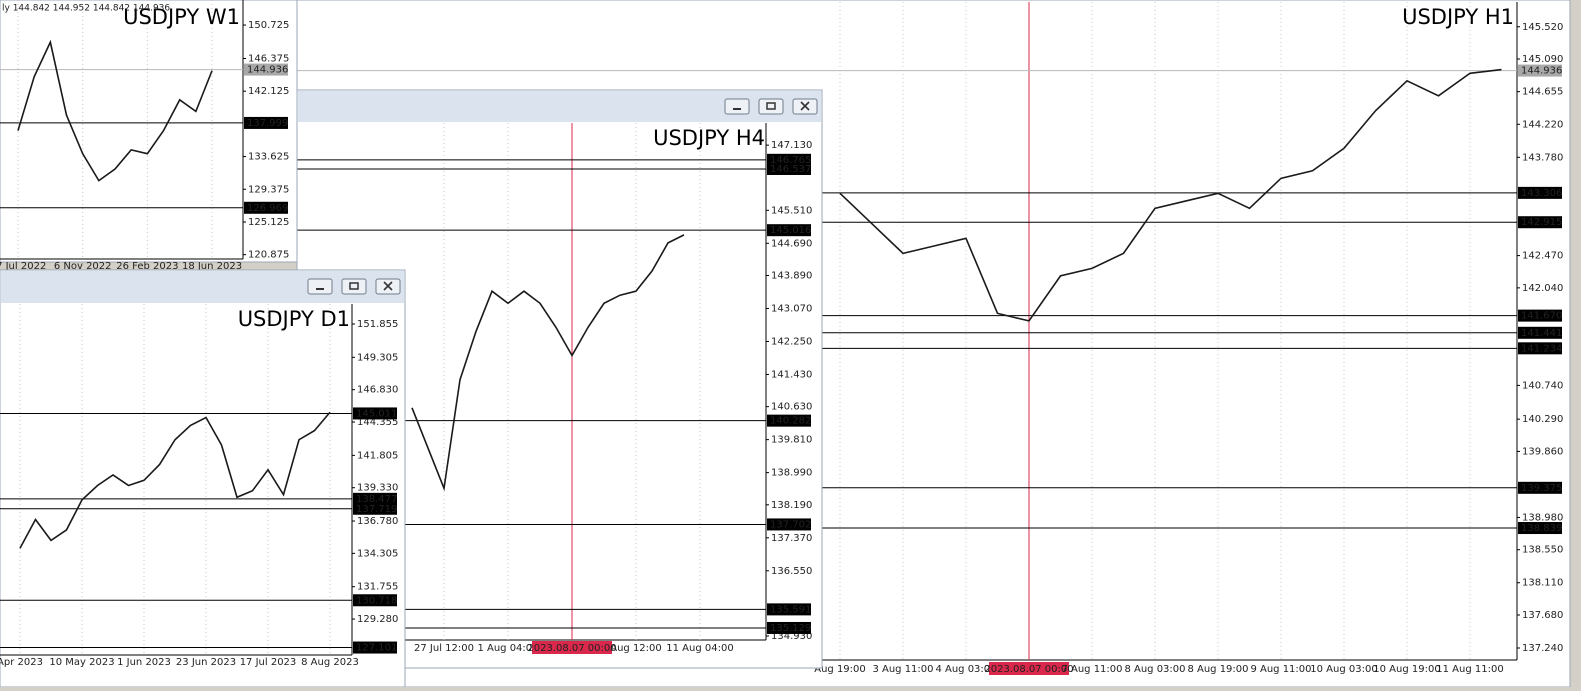 This screenshot has width=1581, height=691. What do you see at coordinates (1542, 583) in the screenshot?
I see `y-tick-label: 138.110` at bounding box center [1542, 583].